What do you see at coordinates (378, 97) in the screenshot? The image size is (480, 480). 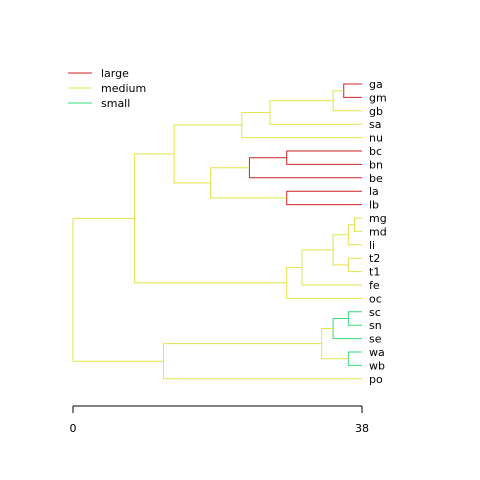 I see `leaf-label-gm: gm` at bounding box center [378, 97].